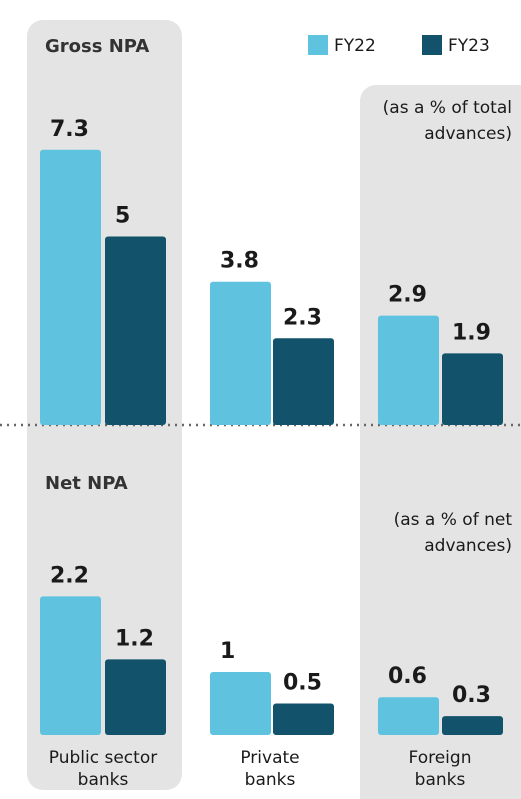  Describe the element at coordinates (269, 758) in the screenshot. I see `category-label: Private` at that location.